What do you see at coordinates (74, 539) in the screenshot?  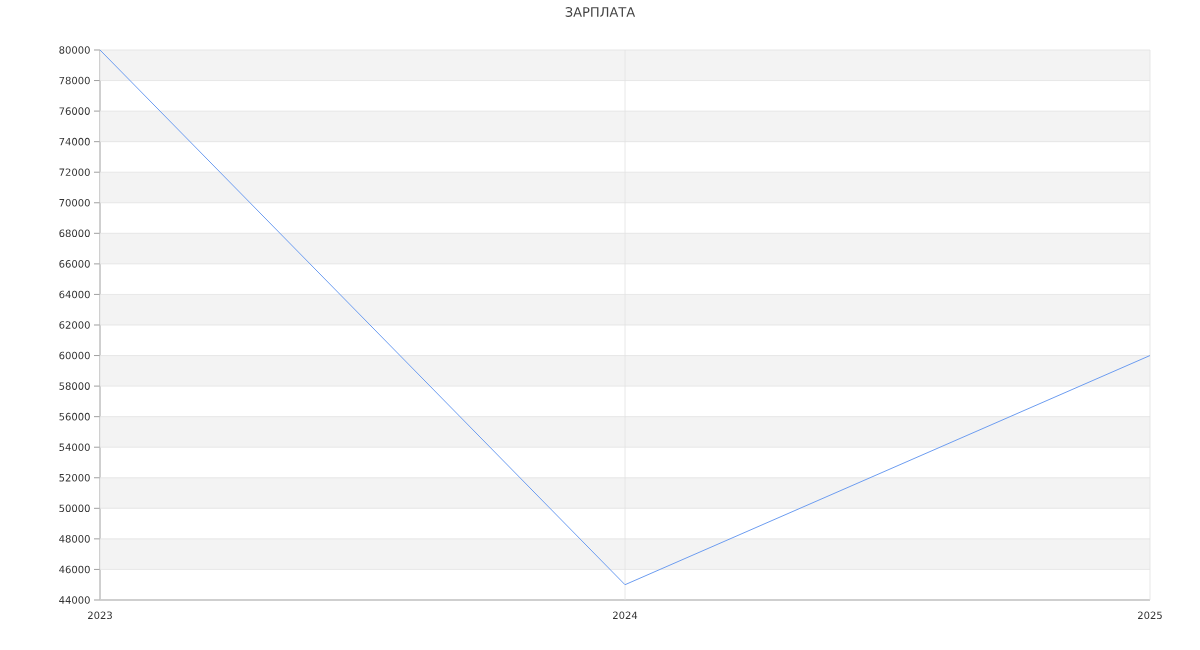 I see `y-tick-label: 48000` at bounding box center [74, 539].